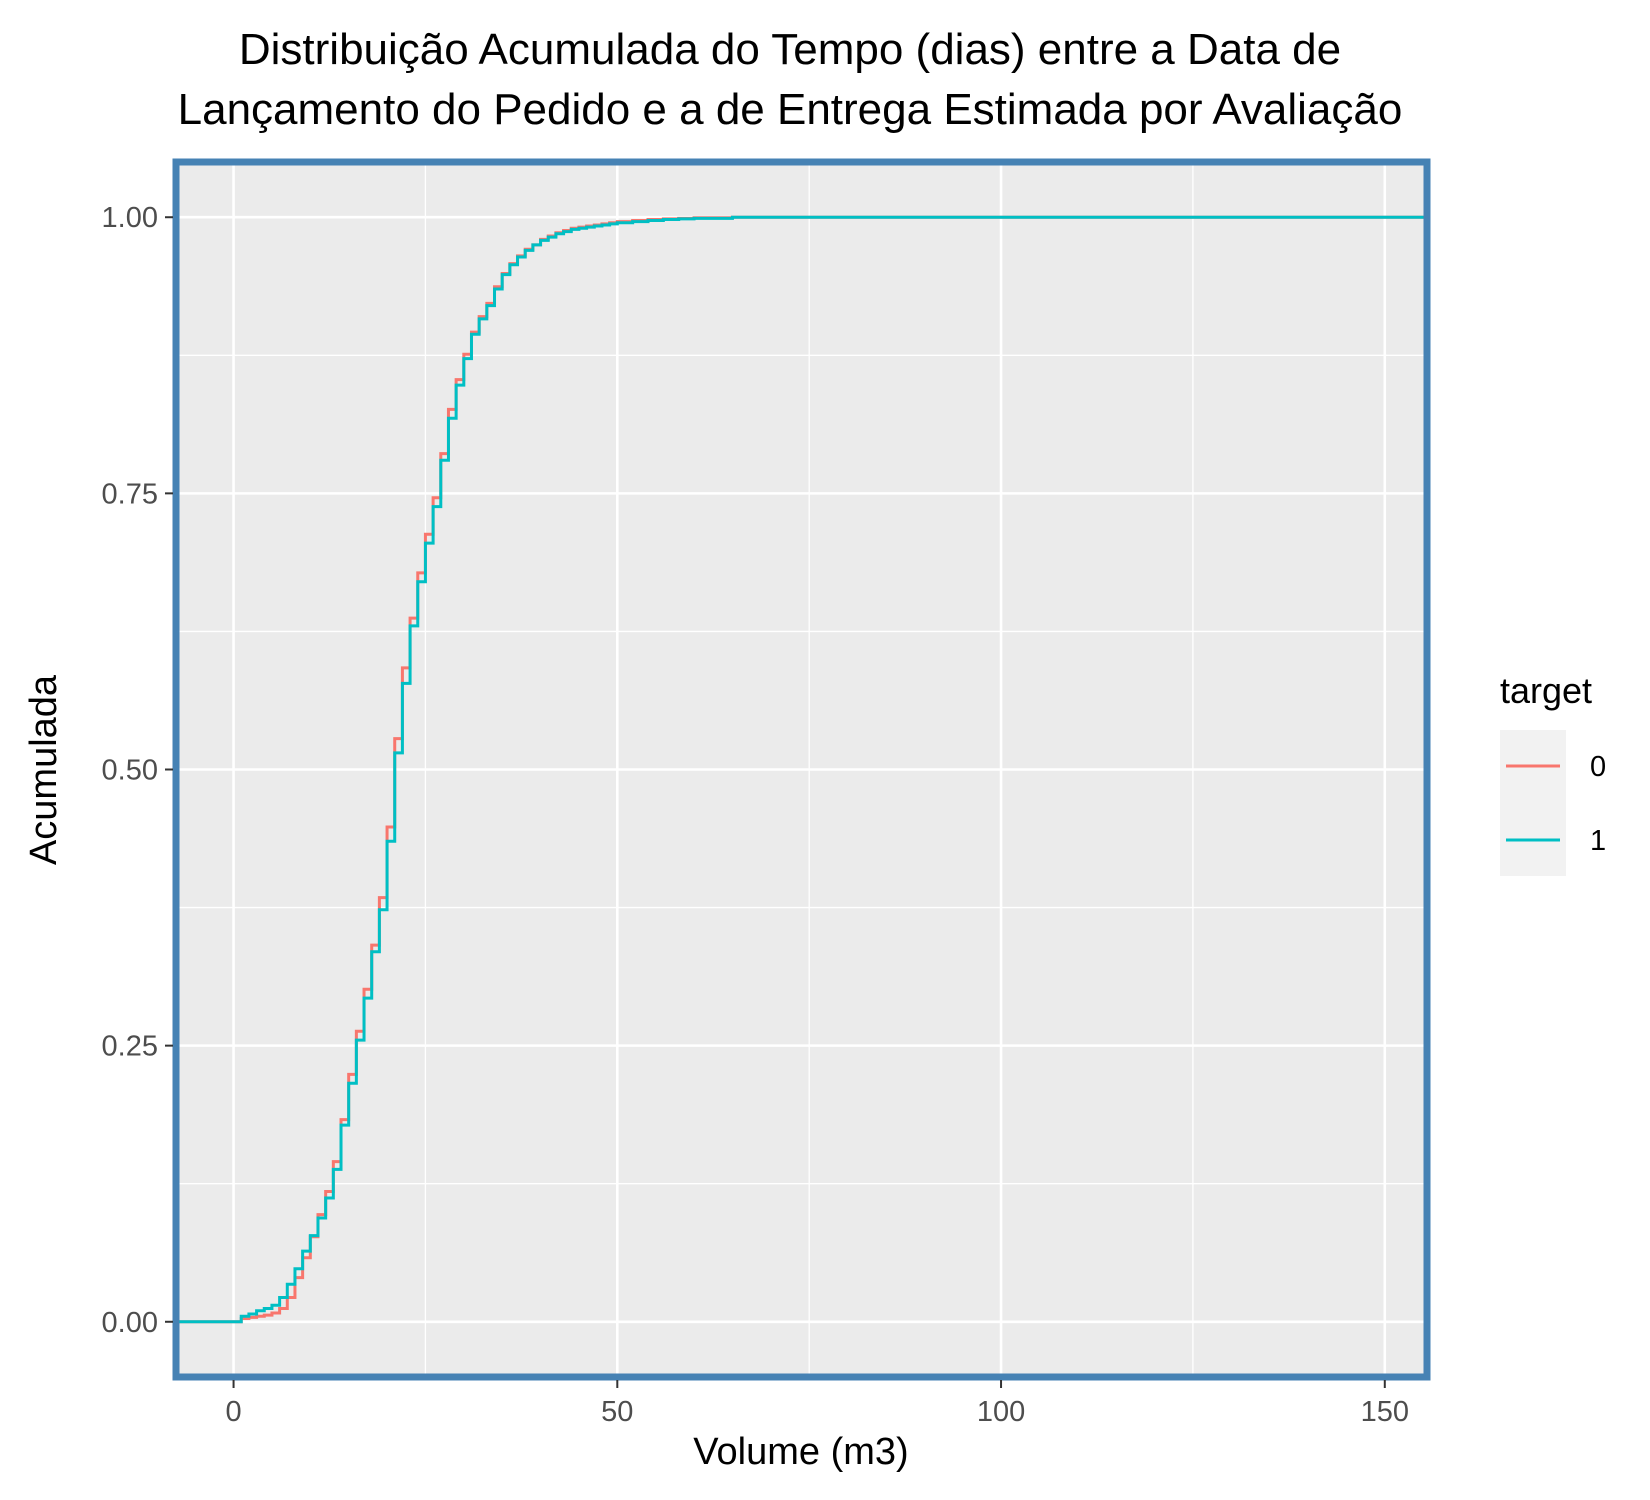 The image size is (1650, 1500). I want to click on y-tick-label: 0.75, so click(130, 494).